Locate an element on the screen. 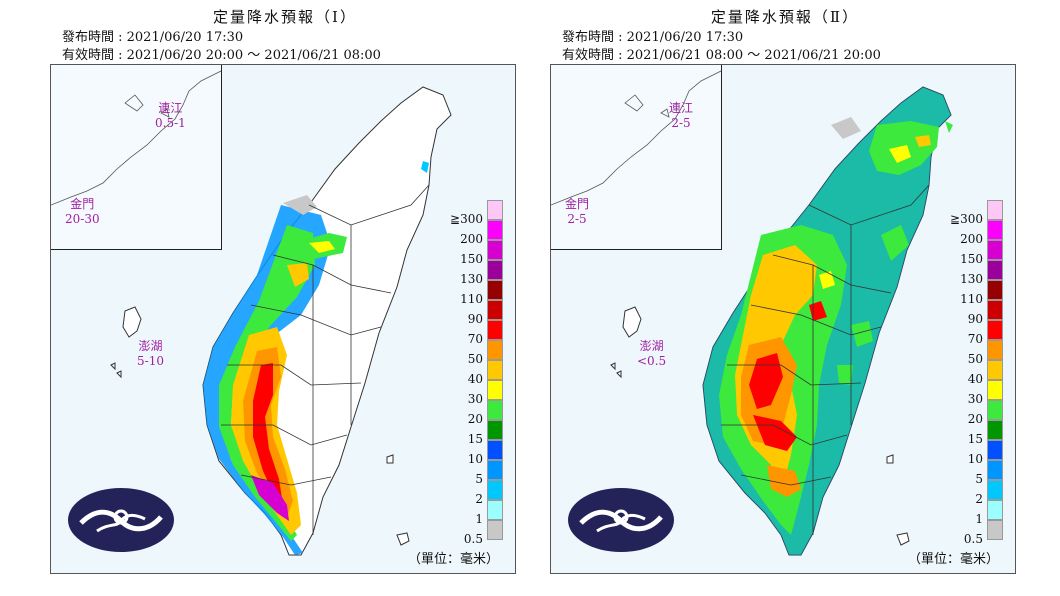 This screenshot has width=1060, height=596. matsu-label: 連江 0.5-1 is located at coordinates (170, 115).